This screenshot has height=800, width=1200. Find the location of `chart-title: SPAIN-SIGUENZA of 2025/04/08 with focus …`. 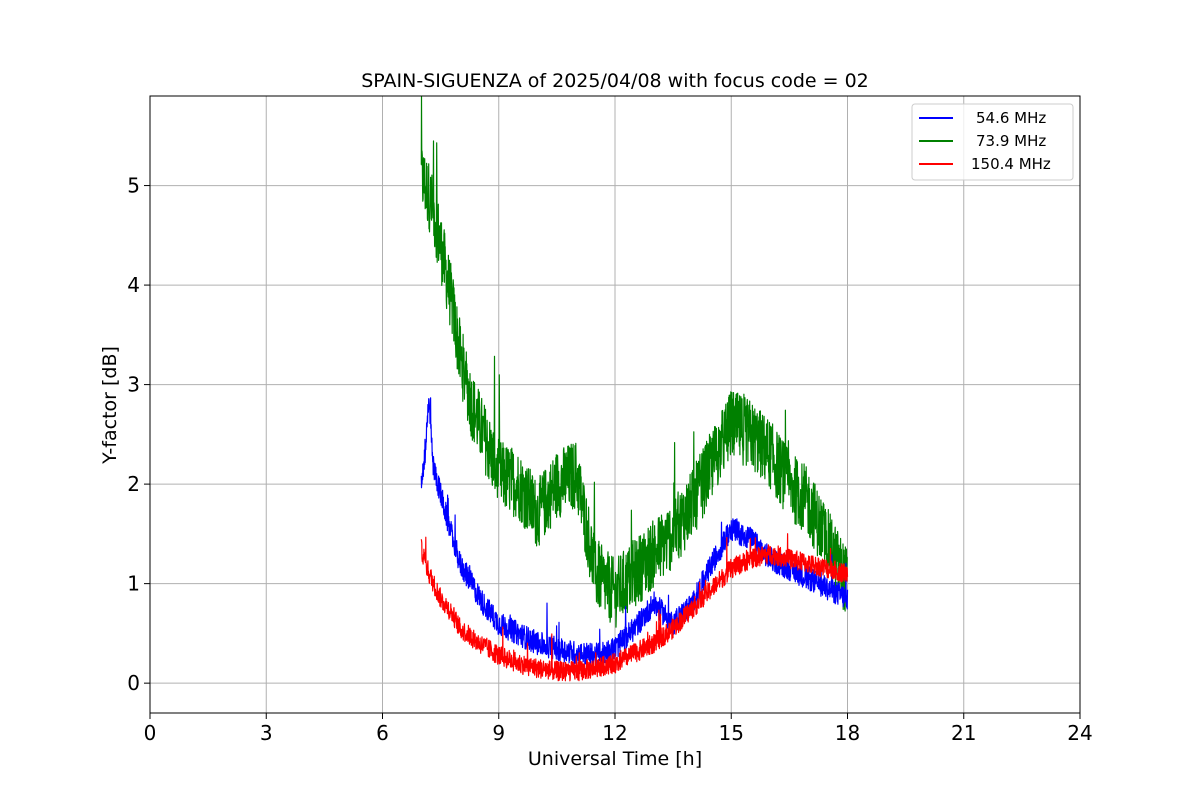

chart-title: SPAIN-SIGUENZA of 2025/04/08 with focus … is located at coordinates (615, 81).